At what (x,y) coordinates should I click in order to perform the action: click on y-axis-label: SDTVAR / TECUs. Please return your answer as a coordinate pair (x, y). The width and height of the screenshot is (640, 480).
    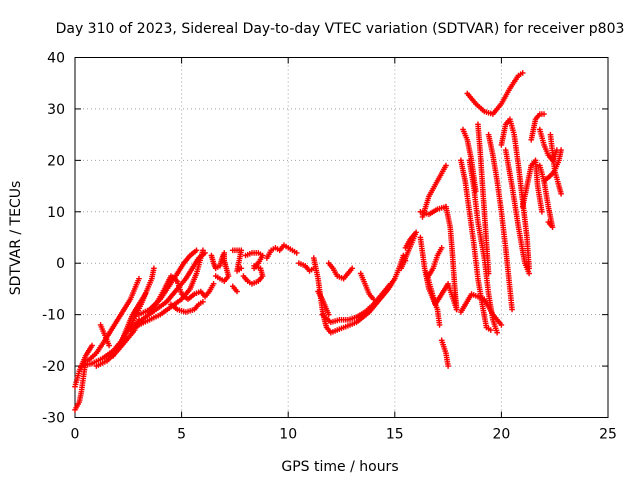
    Looking at the image, I should click on (16, 238).